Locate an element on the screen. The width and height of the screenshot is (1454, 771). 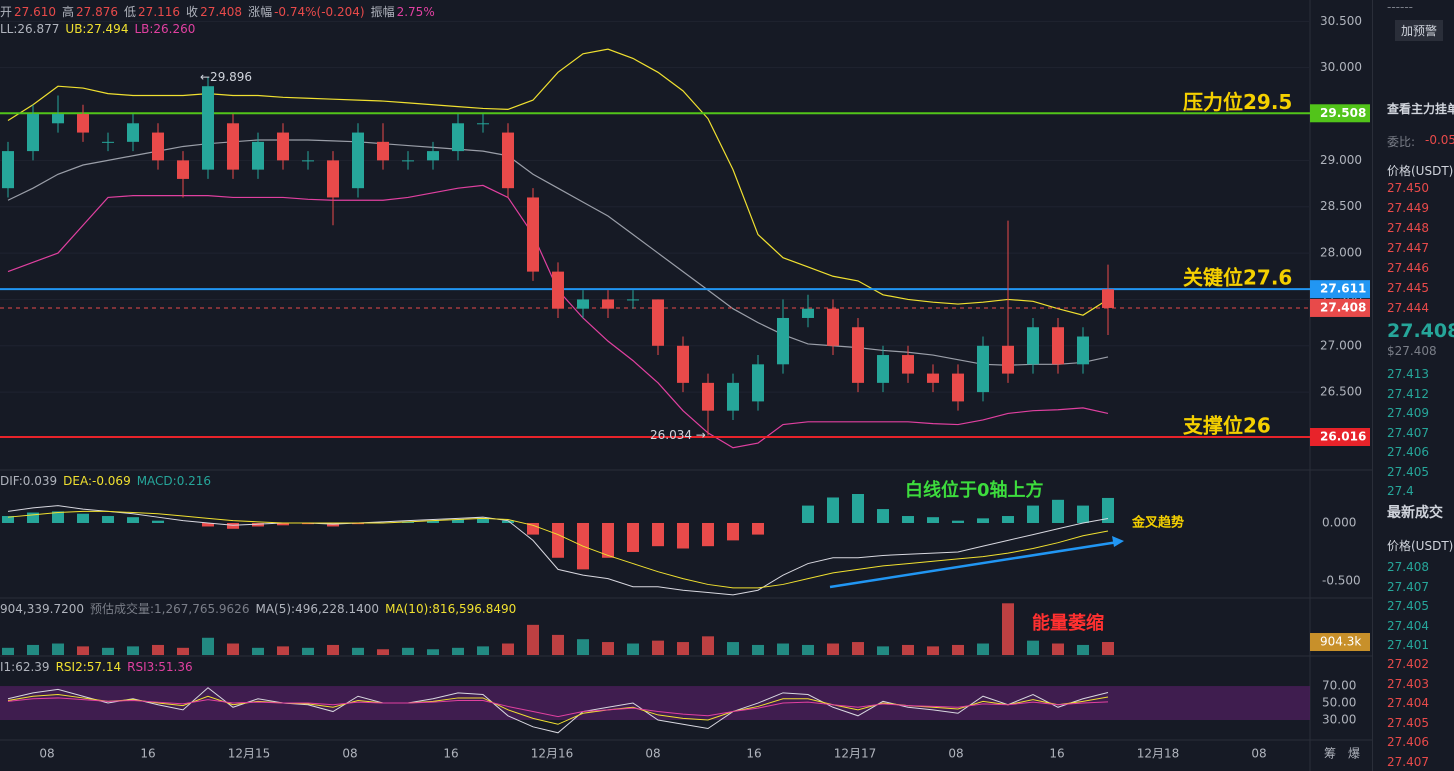
macd-tick-label: -0.500 is located at coordinates (1341, 580).